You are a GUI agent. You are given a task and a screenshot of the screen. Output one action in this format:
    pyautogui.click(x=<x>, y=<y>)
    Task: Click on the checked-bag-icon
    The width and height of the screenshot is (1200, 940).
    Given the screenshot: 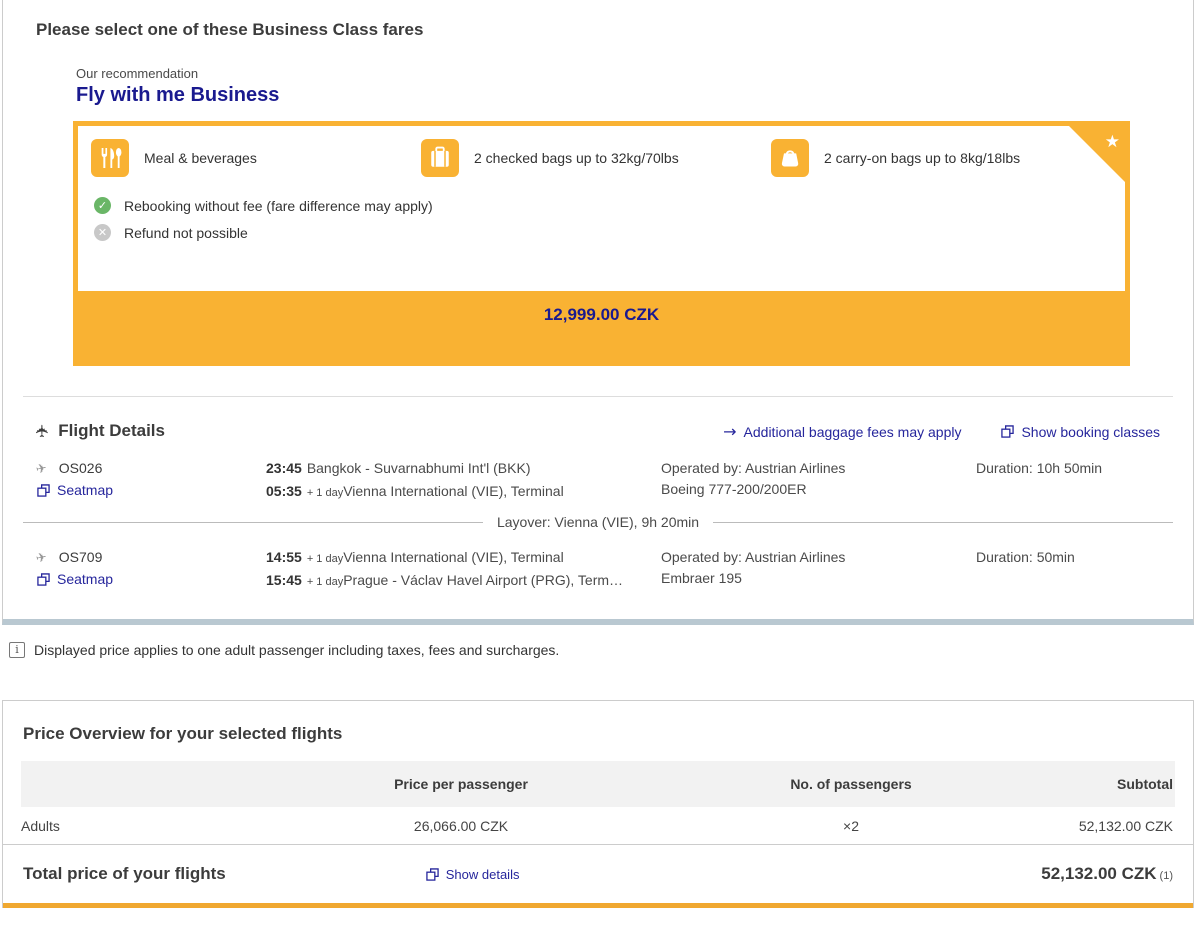 What is the action you would take?
    pyautogui.click(x=440, y=158)
    